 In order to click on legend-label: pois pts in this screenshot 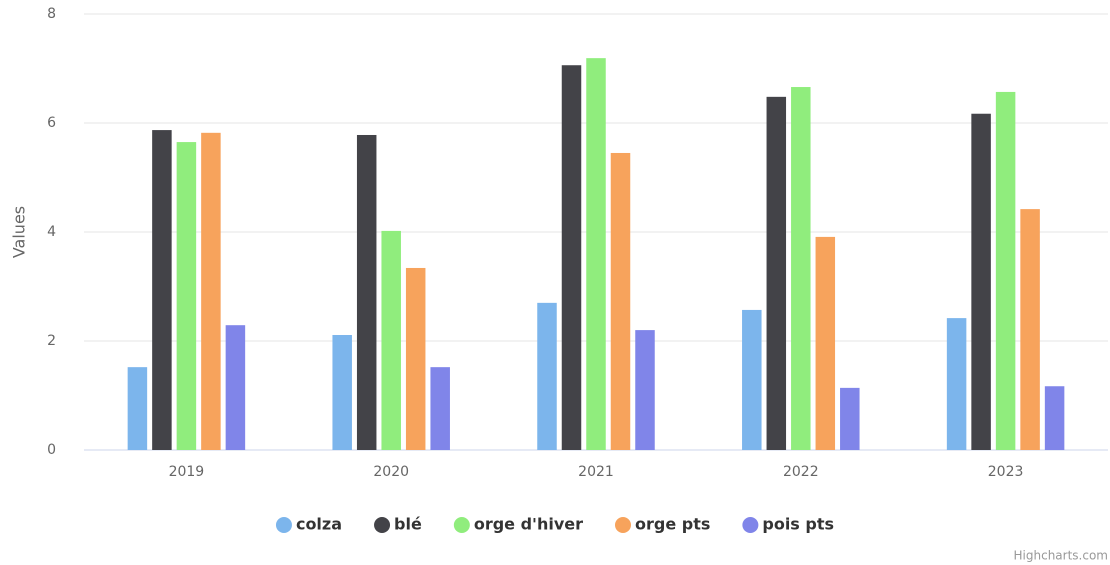, I will do `click(798, 524)`.